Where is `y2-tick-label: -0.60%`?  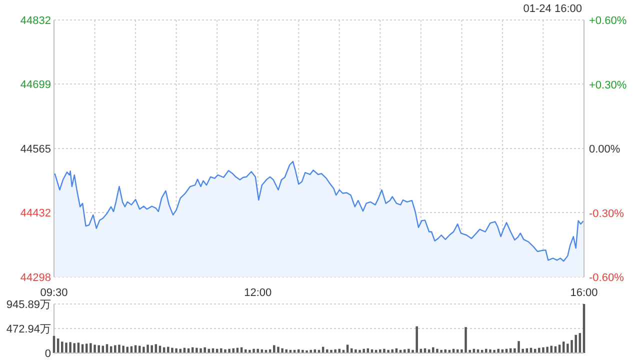
y2-tick-label: -0.60% is located at coordinates (606, 278).